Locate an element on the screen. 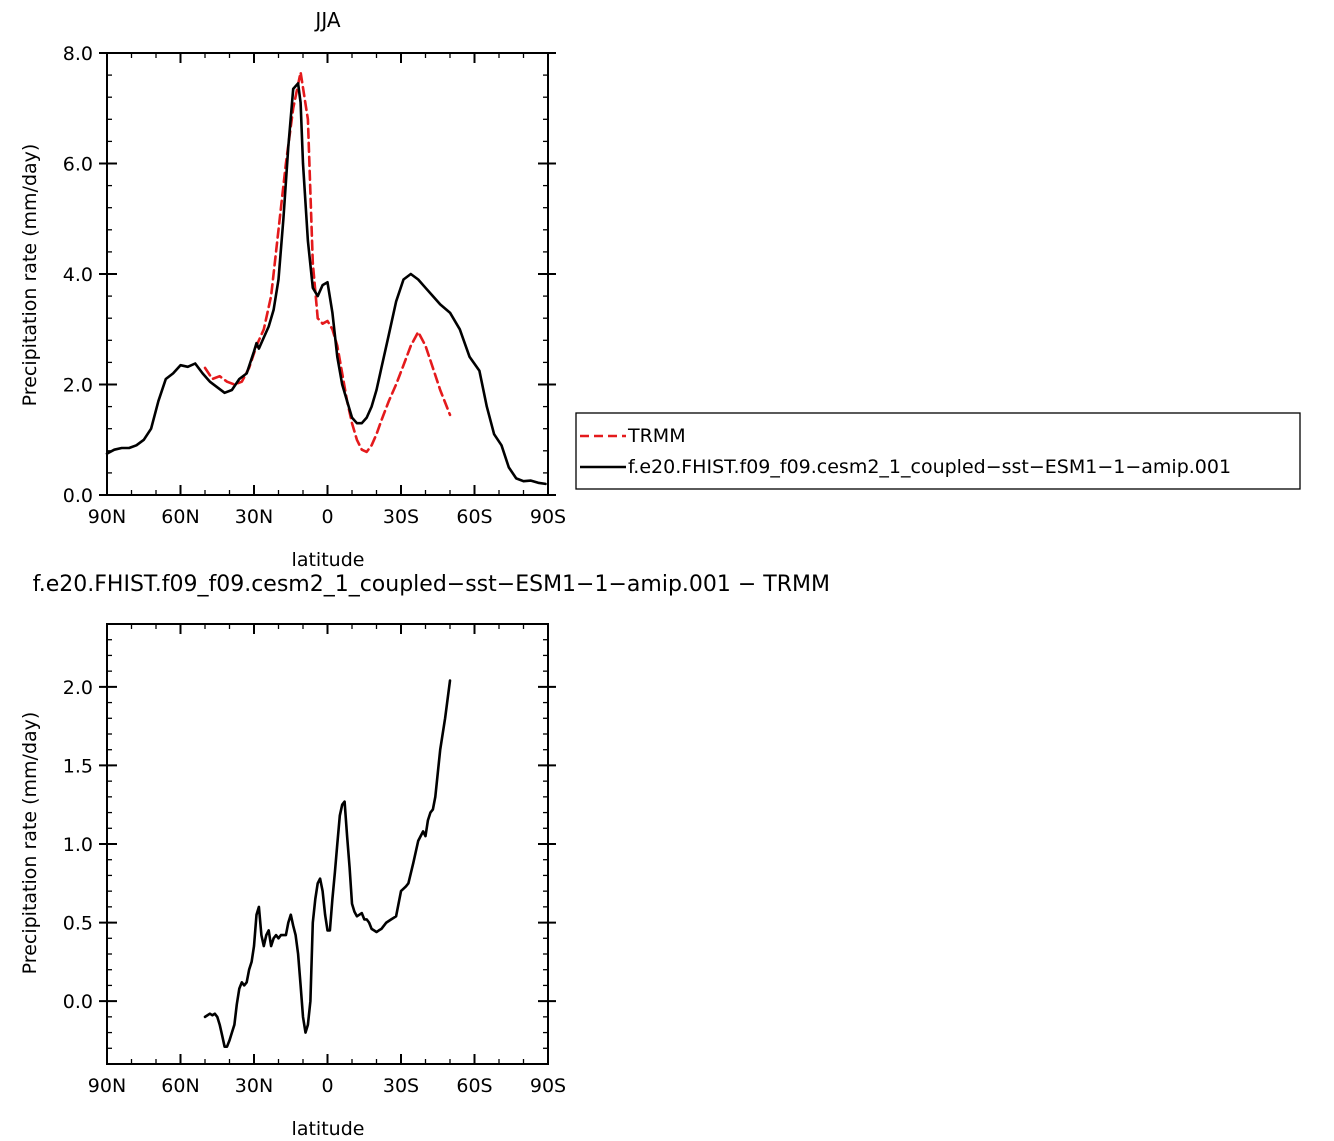 This screenshot has width=1334, height=1141. top-y-tick-label: 0.0 is located at coordinates (78, 496).